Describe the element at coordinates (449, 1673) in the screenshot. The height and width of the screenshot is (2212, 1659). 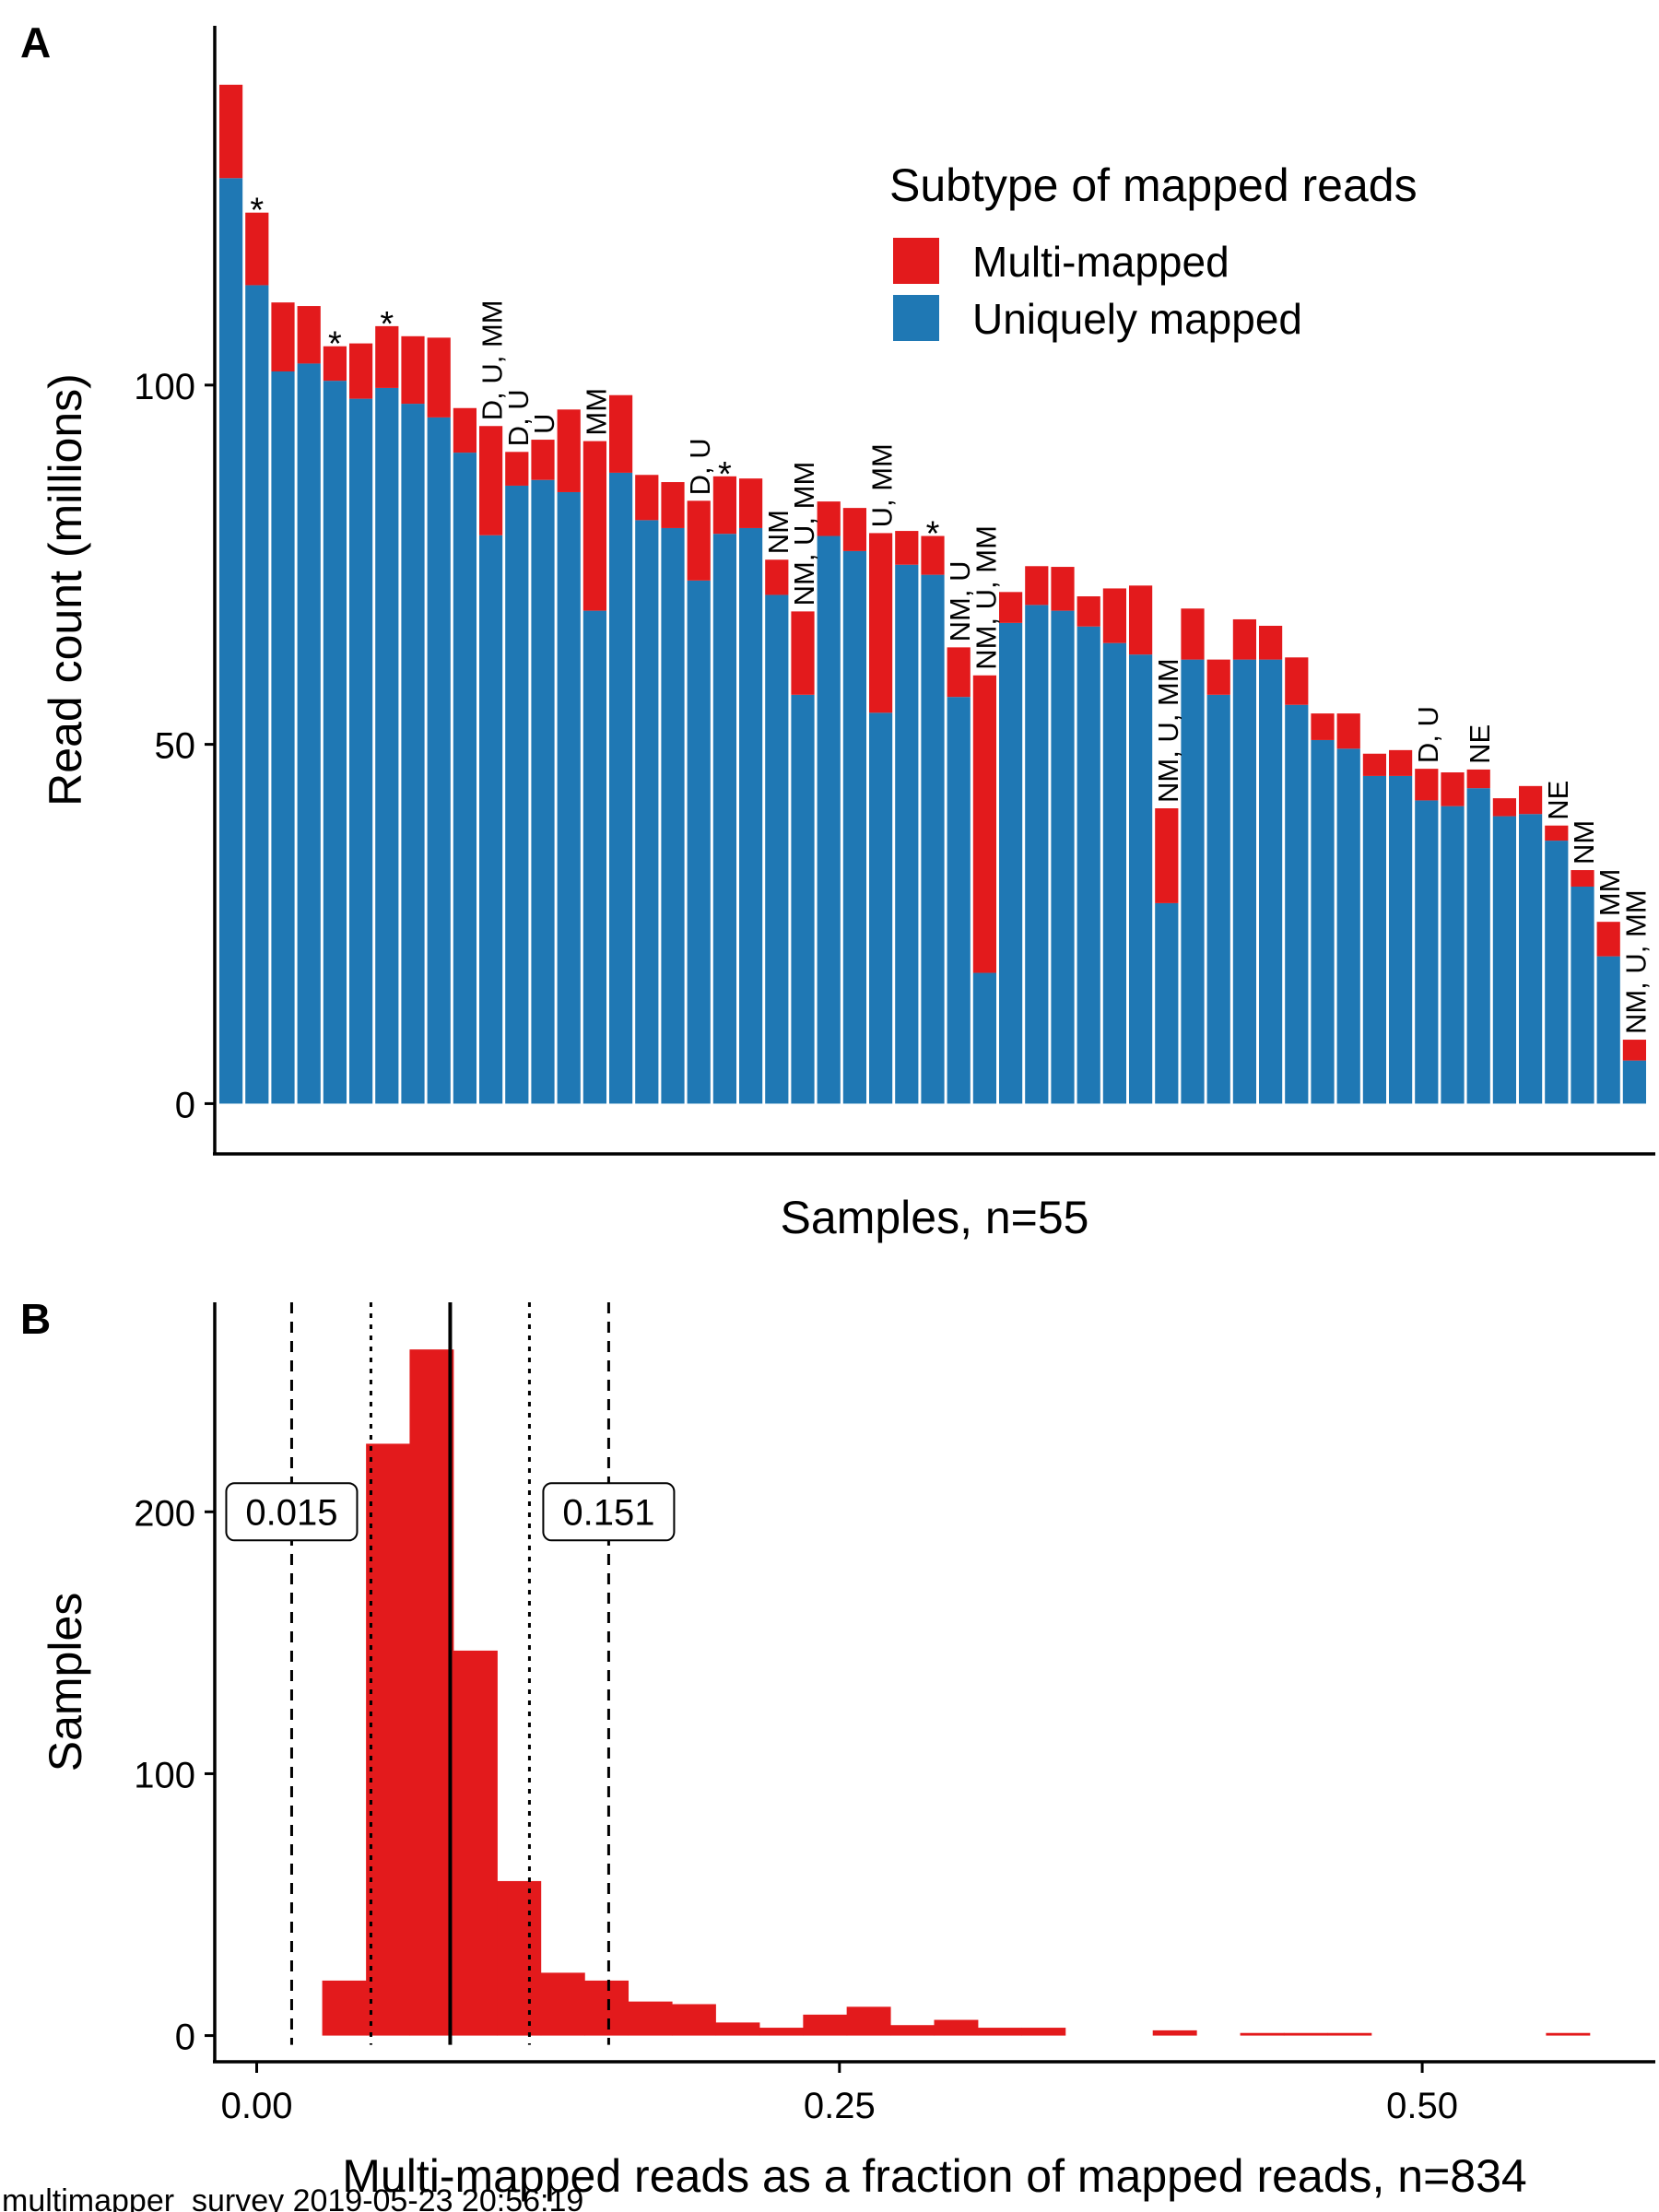
I see `panel-b-reference-lines` at that location.